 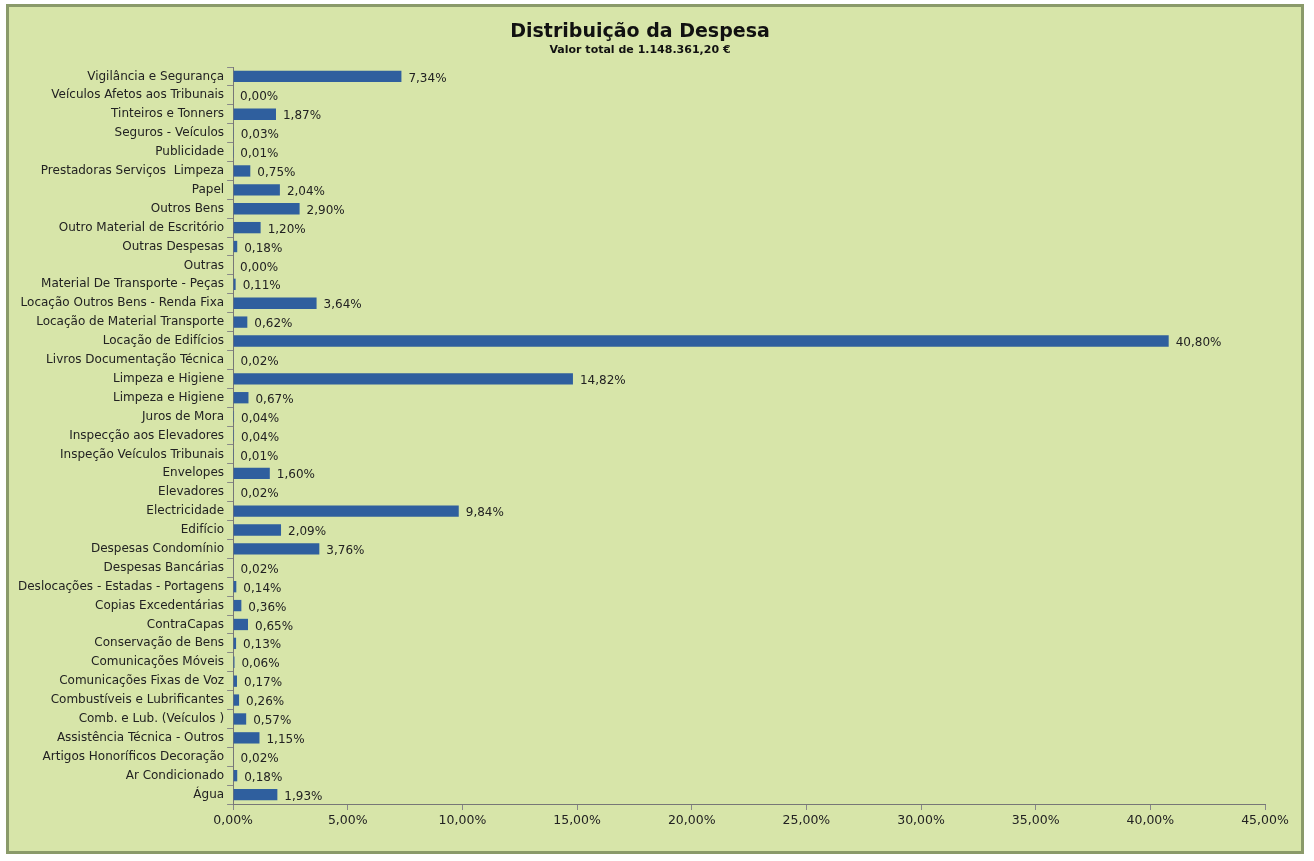 I want to click on y-tick-label: Outras Despesas, so click(x=173, y=245).